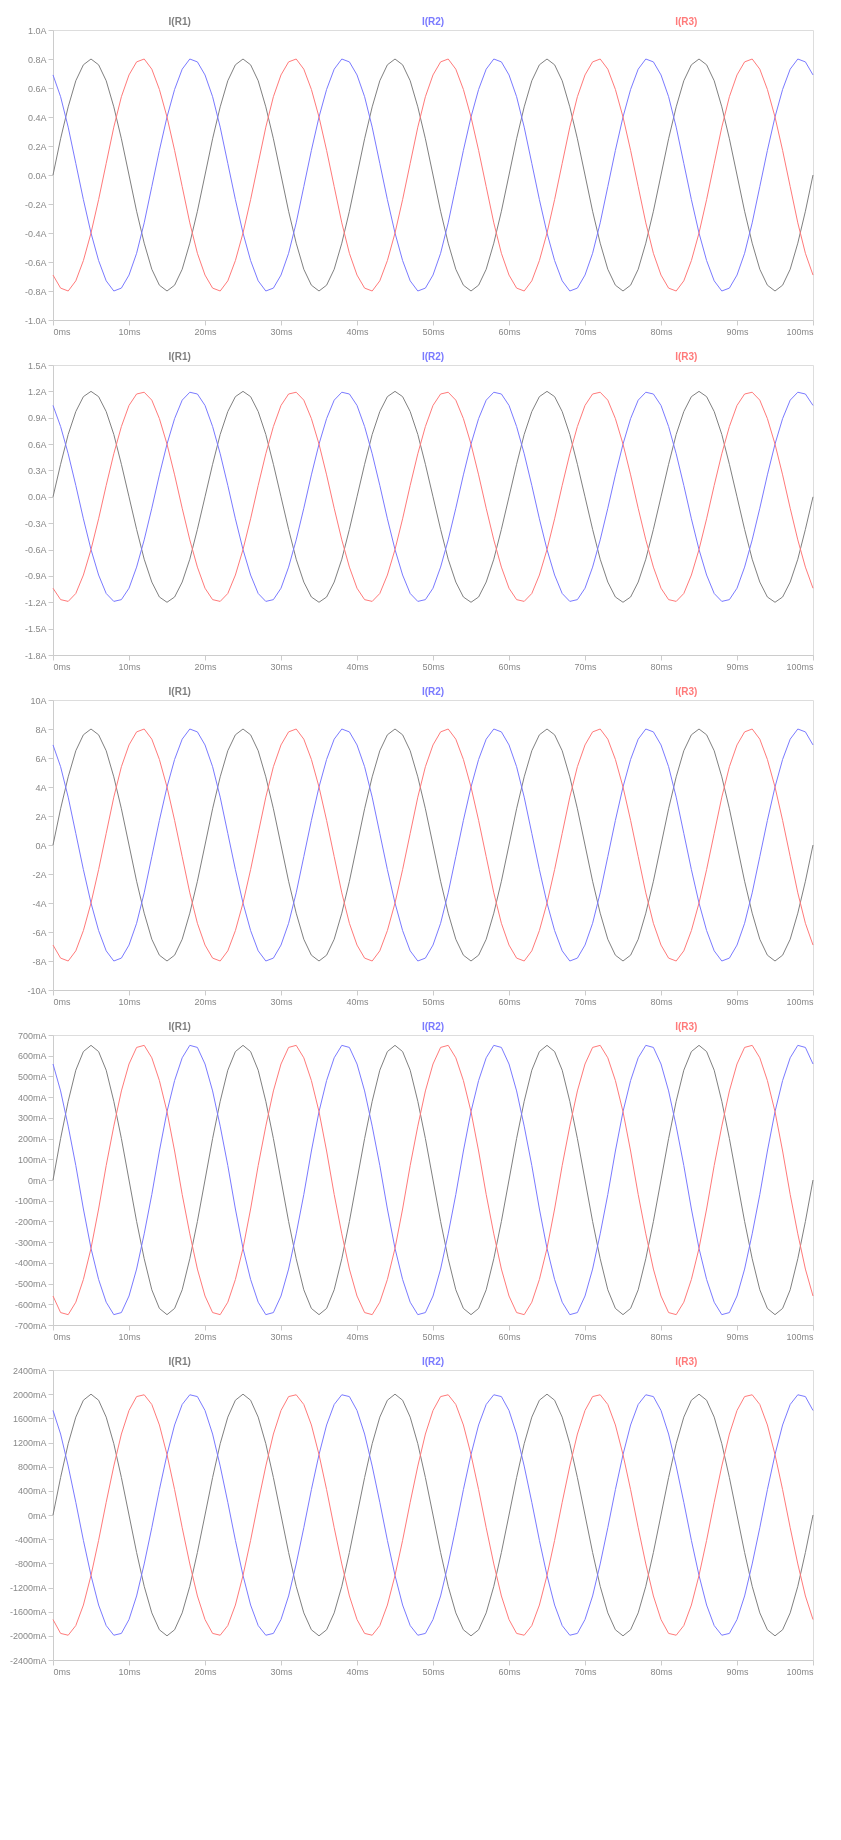  What do you see at coordinates (41, 845) in the screenshot?
I see `y-tick-label: 0A` at bounding box center [41, 845].